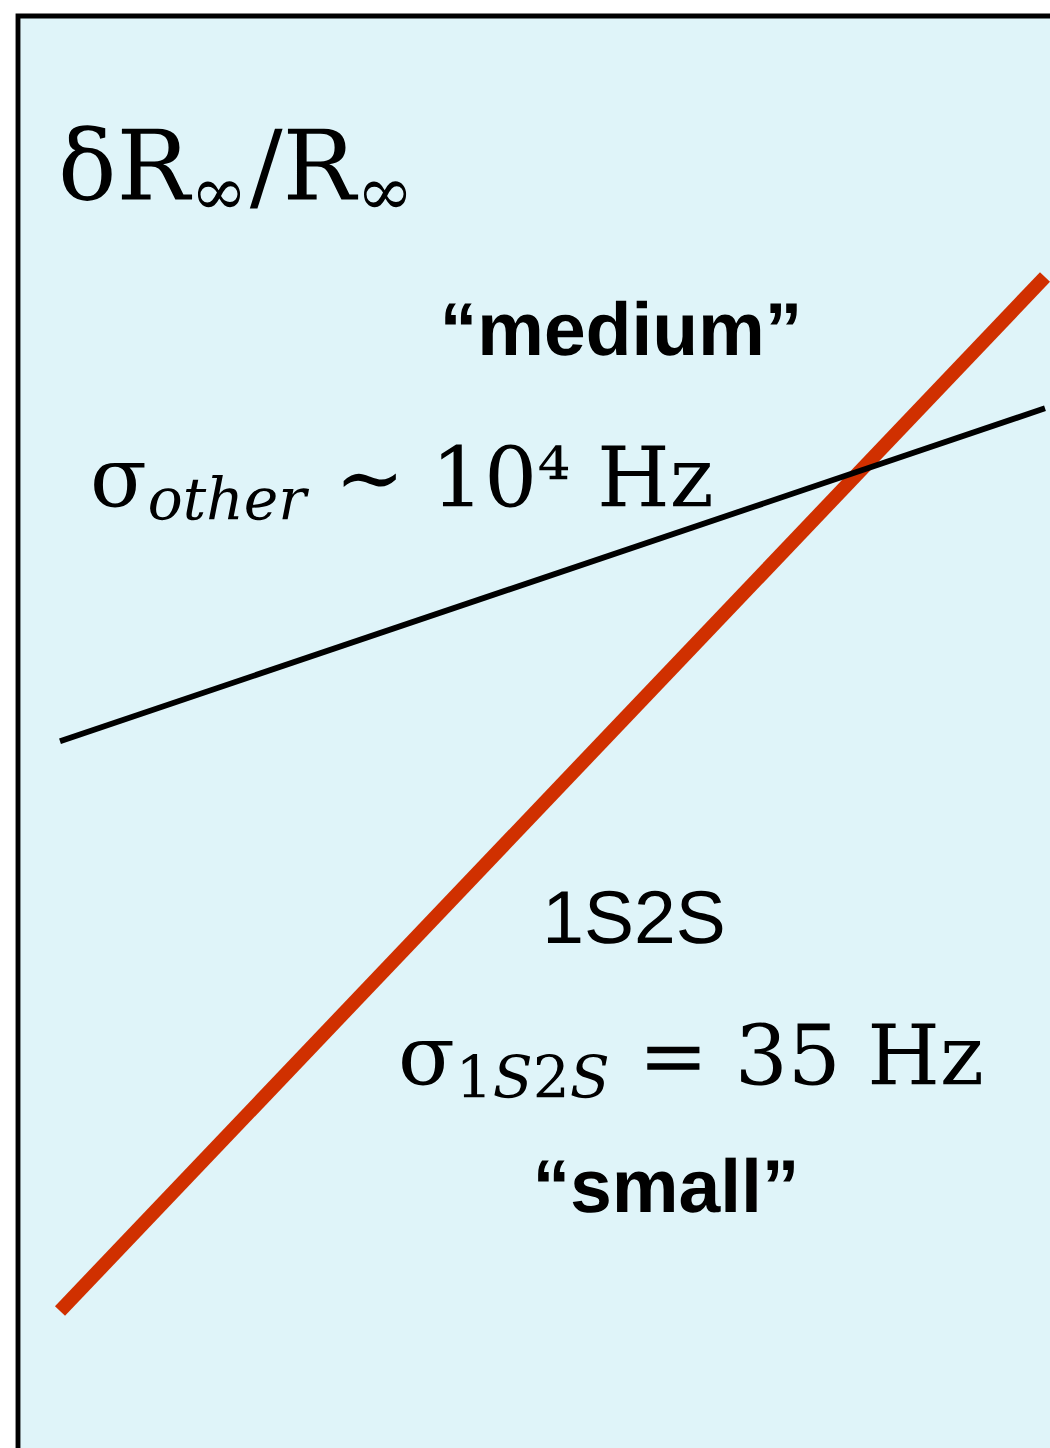 This screenshot has height=1448, width=1050. What do you see at coordinates (635, 917) in the screenshot?
I see `annotation: 1S2S` at bounding box center [635, 917].